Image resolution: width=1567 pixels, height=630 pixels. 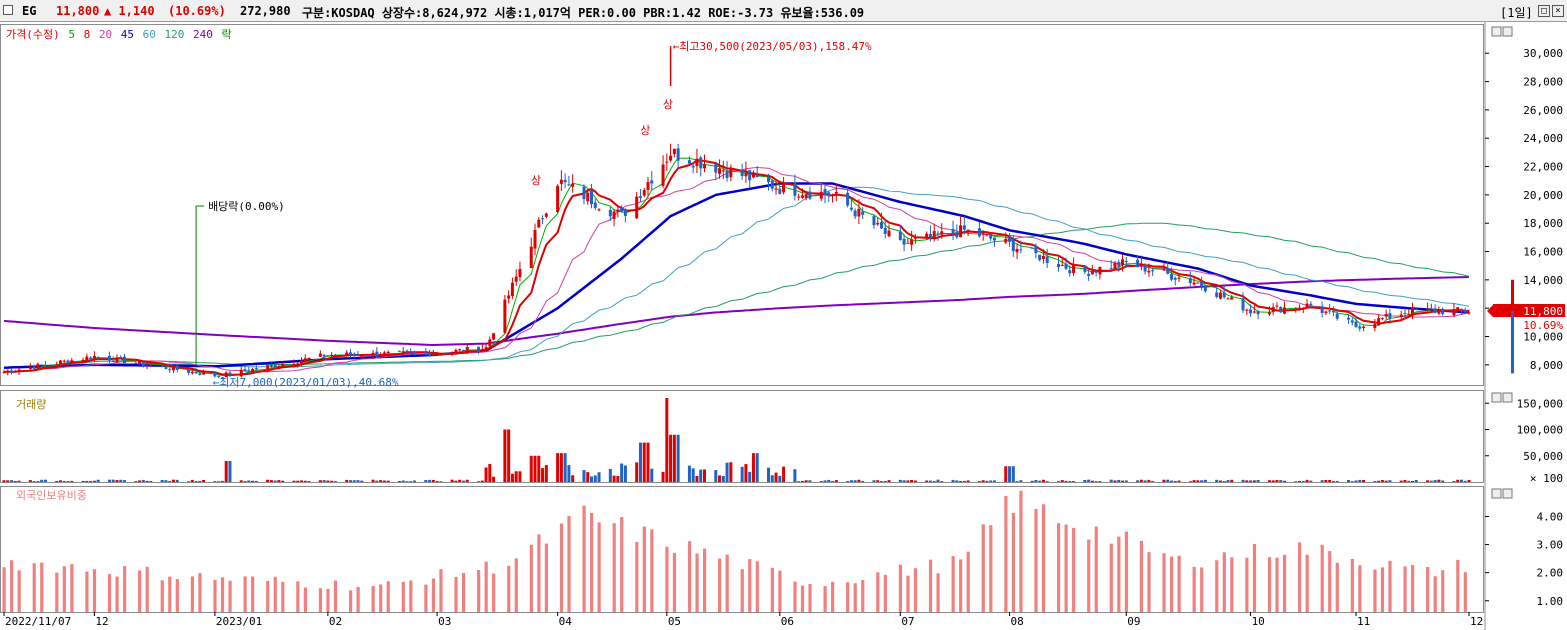 I want to click on volume-panel-label: 거래량, so click(x=31, y=404).